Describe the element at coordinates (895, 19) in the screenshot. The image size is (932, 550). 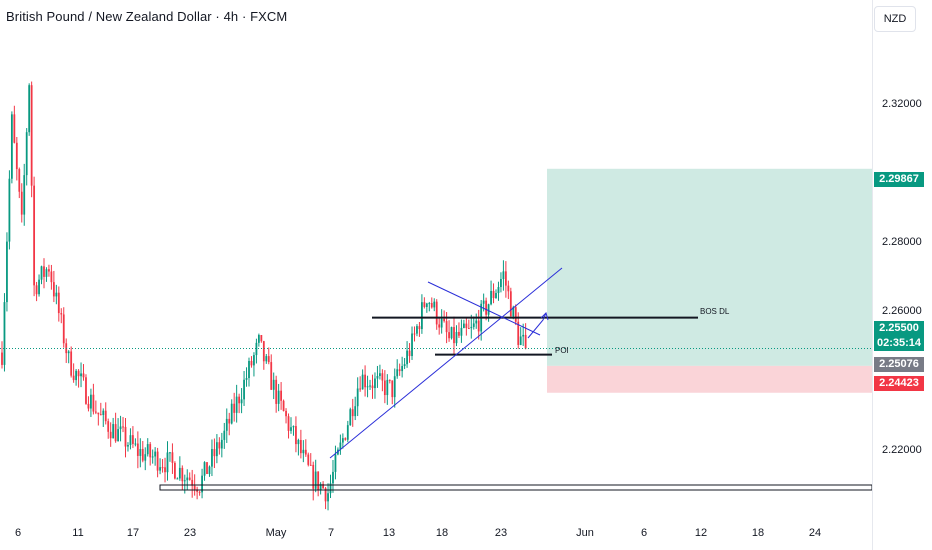
I see `currency-selector-button: NZD` at that location.